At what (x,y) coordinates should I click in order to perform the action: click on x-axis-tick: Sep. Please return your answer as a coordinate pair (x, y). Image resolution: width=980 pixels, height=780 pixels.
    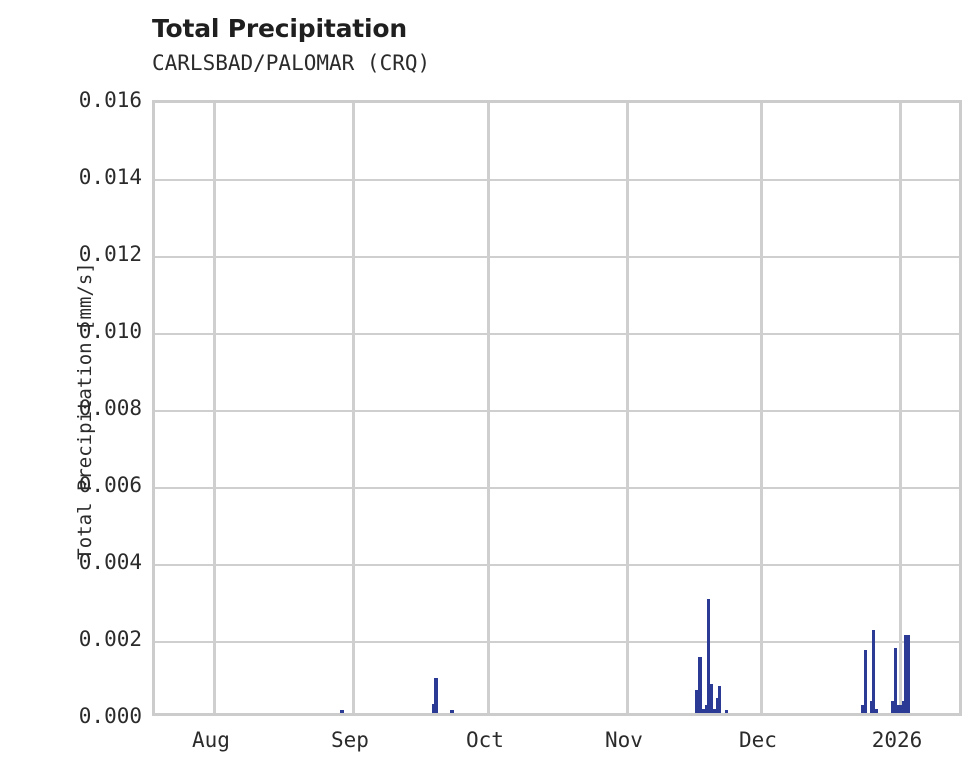
    Looking at the image, I should click on (349, 740).